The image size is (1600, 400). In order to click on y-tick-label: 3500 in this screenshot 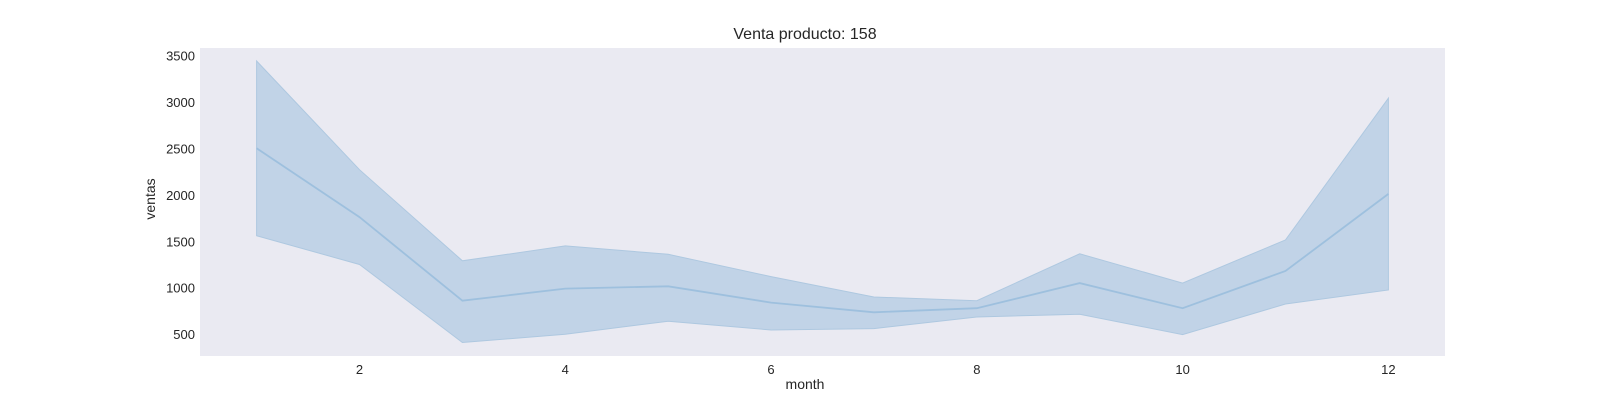, I will do `click(180, 55)`.